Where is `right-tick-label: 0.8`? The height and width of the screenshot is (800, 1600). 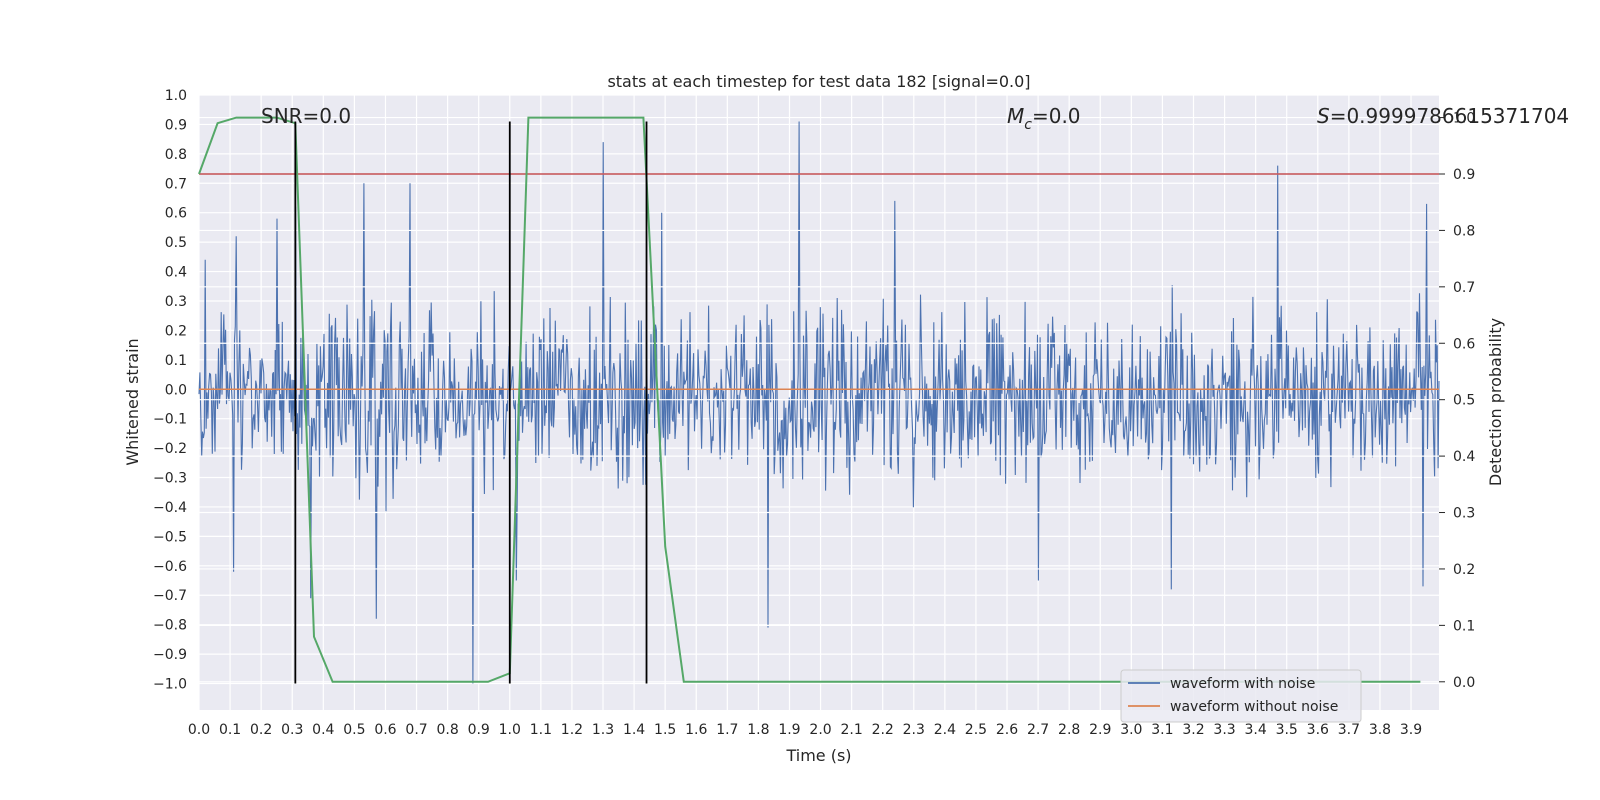
right-tick-label: 0.8 is located at coordinates (1464, 231).